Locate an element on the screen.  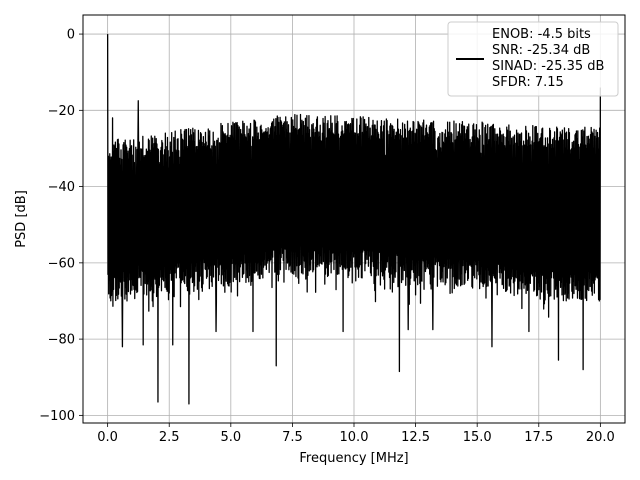
y-axis-label: PSD [dB] is located at coordinates (21, 219).